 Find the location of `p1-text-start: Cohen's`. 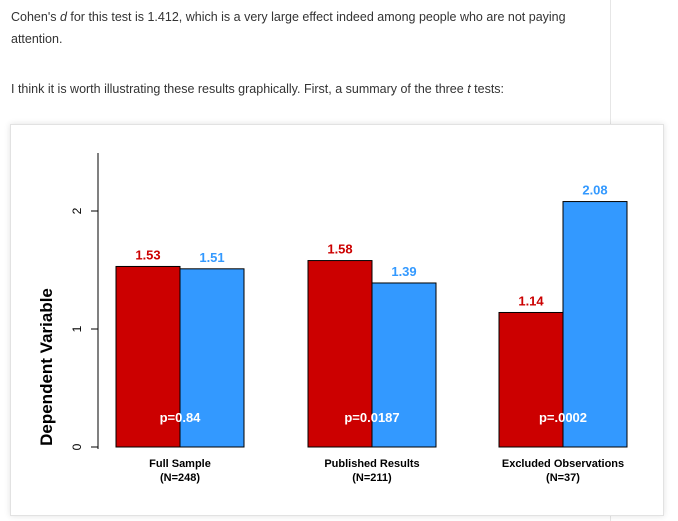

p1-text-start: Cohen's is located at coordinates (35, 17).